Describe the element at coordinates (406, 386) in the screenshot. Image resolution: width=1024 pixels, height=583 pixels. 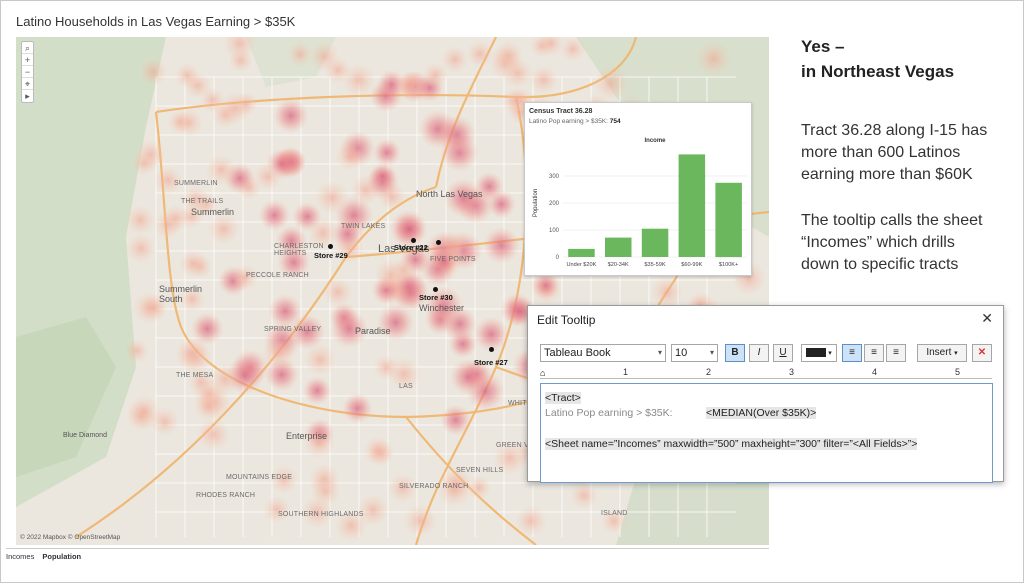
I see `area-label: LAS` at that location.